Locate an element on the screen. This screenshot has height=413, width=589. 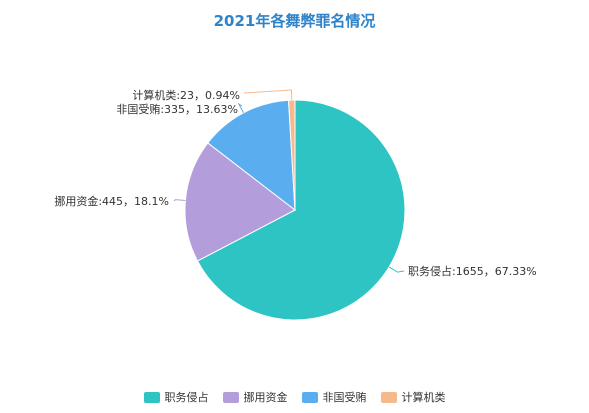
slice-label-2: 挪用资金:445，18.1% is located at coordinates (111, 201).